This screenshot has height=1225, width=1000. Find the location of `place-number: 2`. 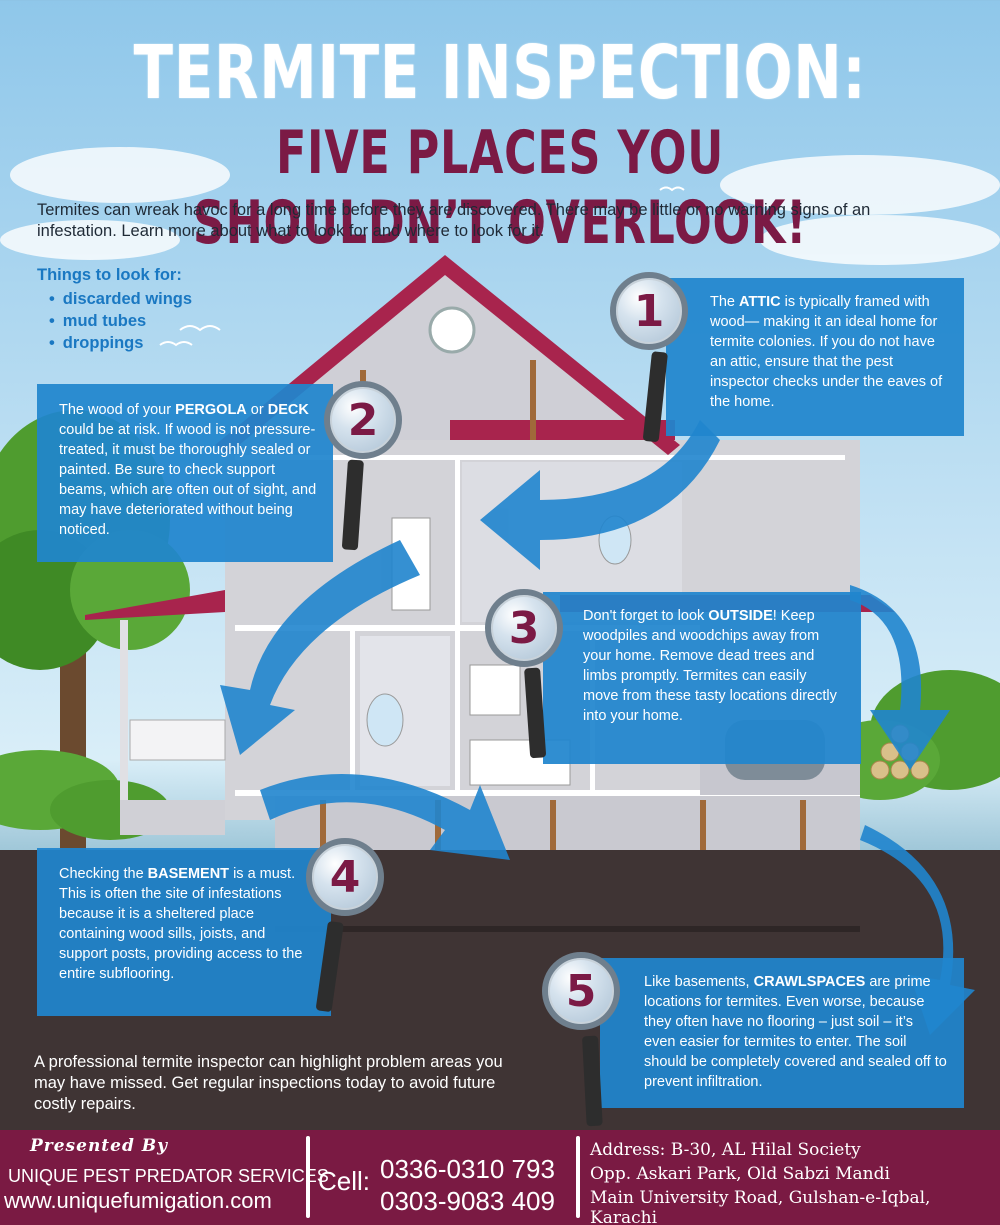

place-number: 2 is located at coordinates (363, 420).